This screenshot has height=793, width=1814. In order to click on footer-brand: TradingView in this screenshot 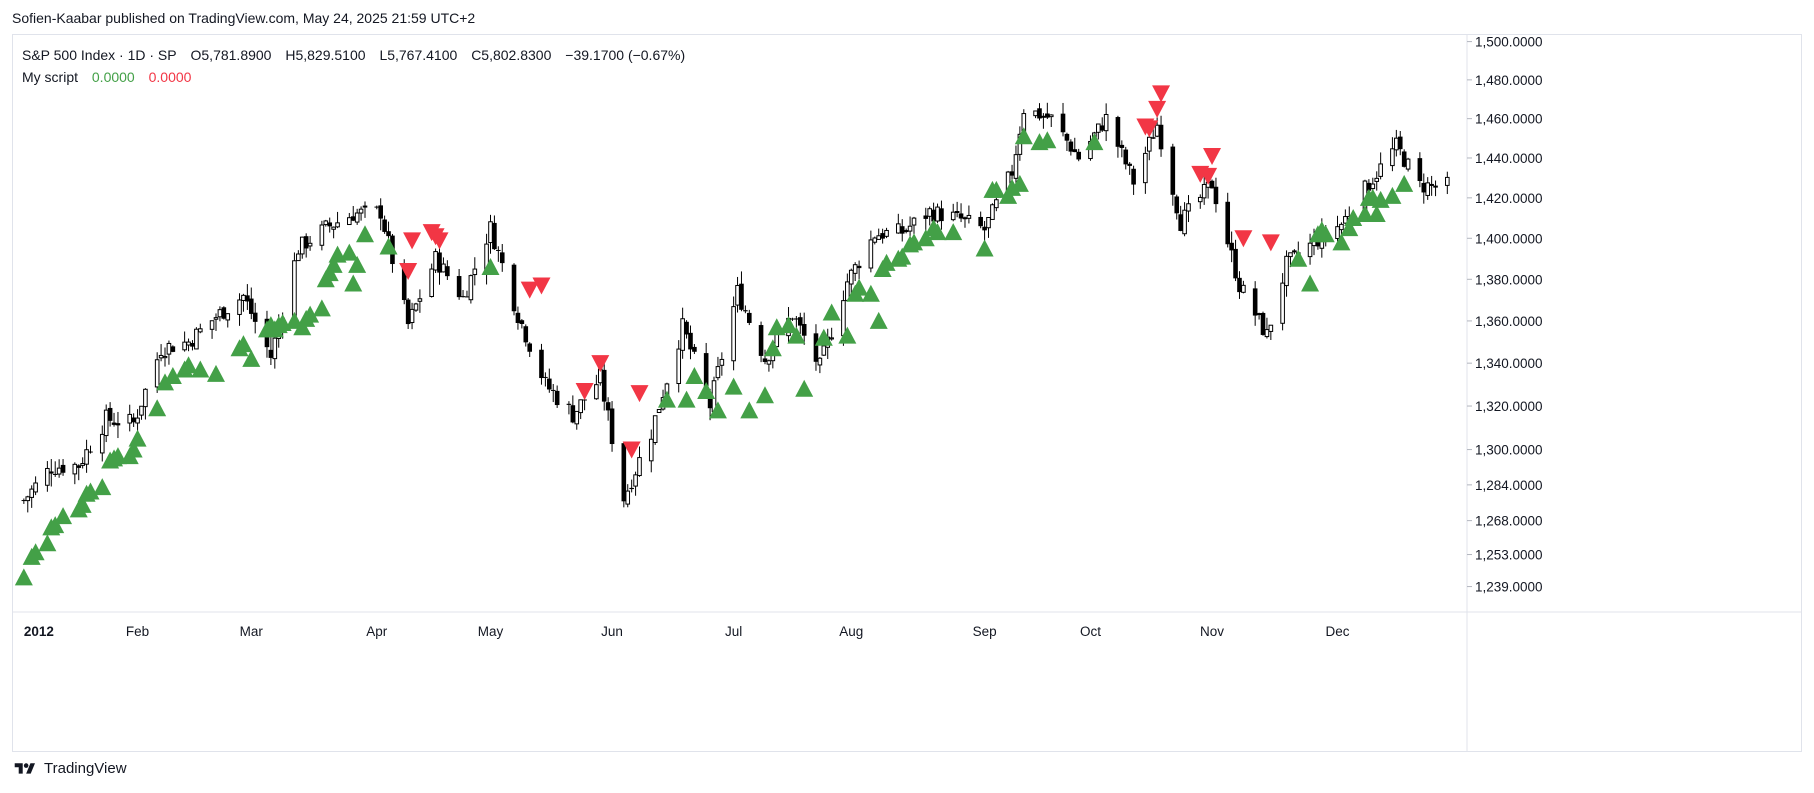, I will do `click(69, 768)`.